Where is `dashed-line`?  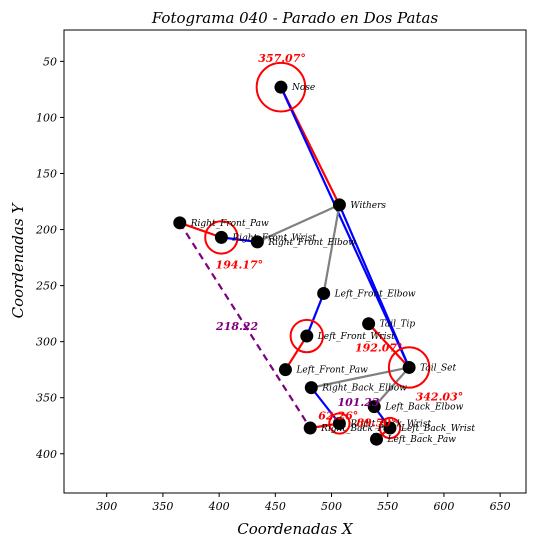
dashed-line is located at coordinates (245, 325).